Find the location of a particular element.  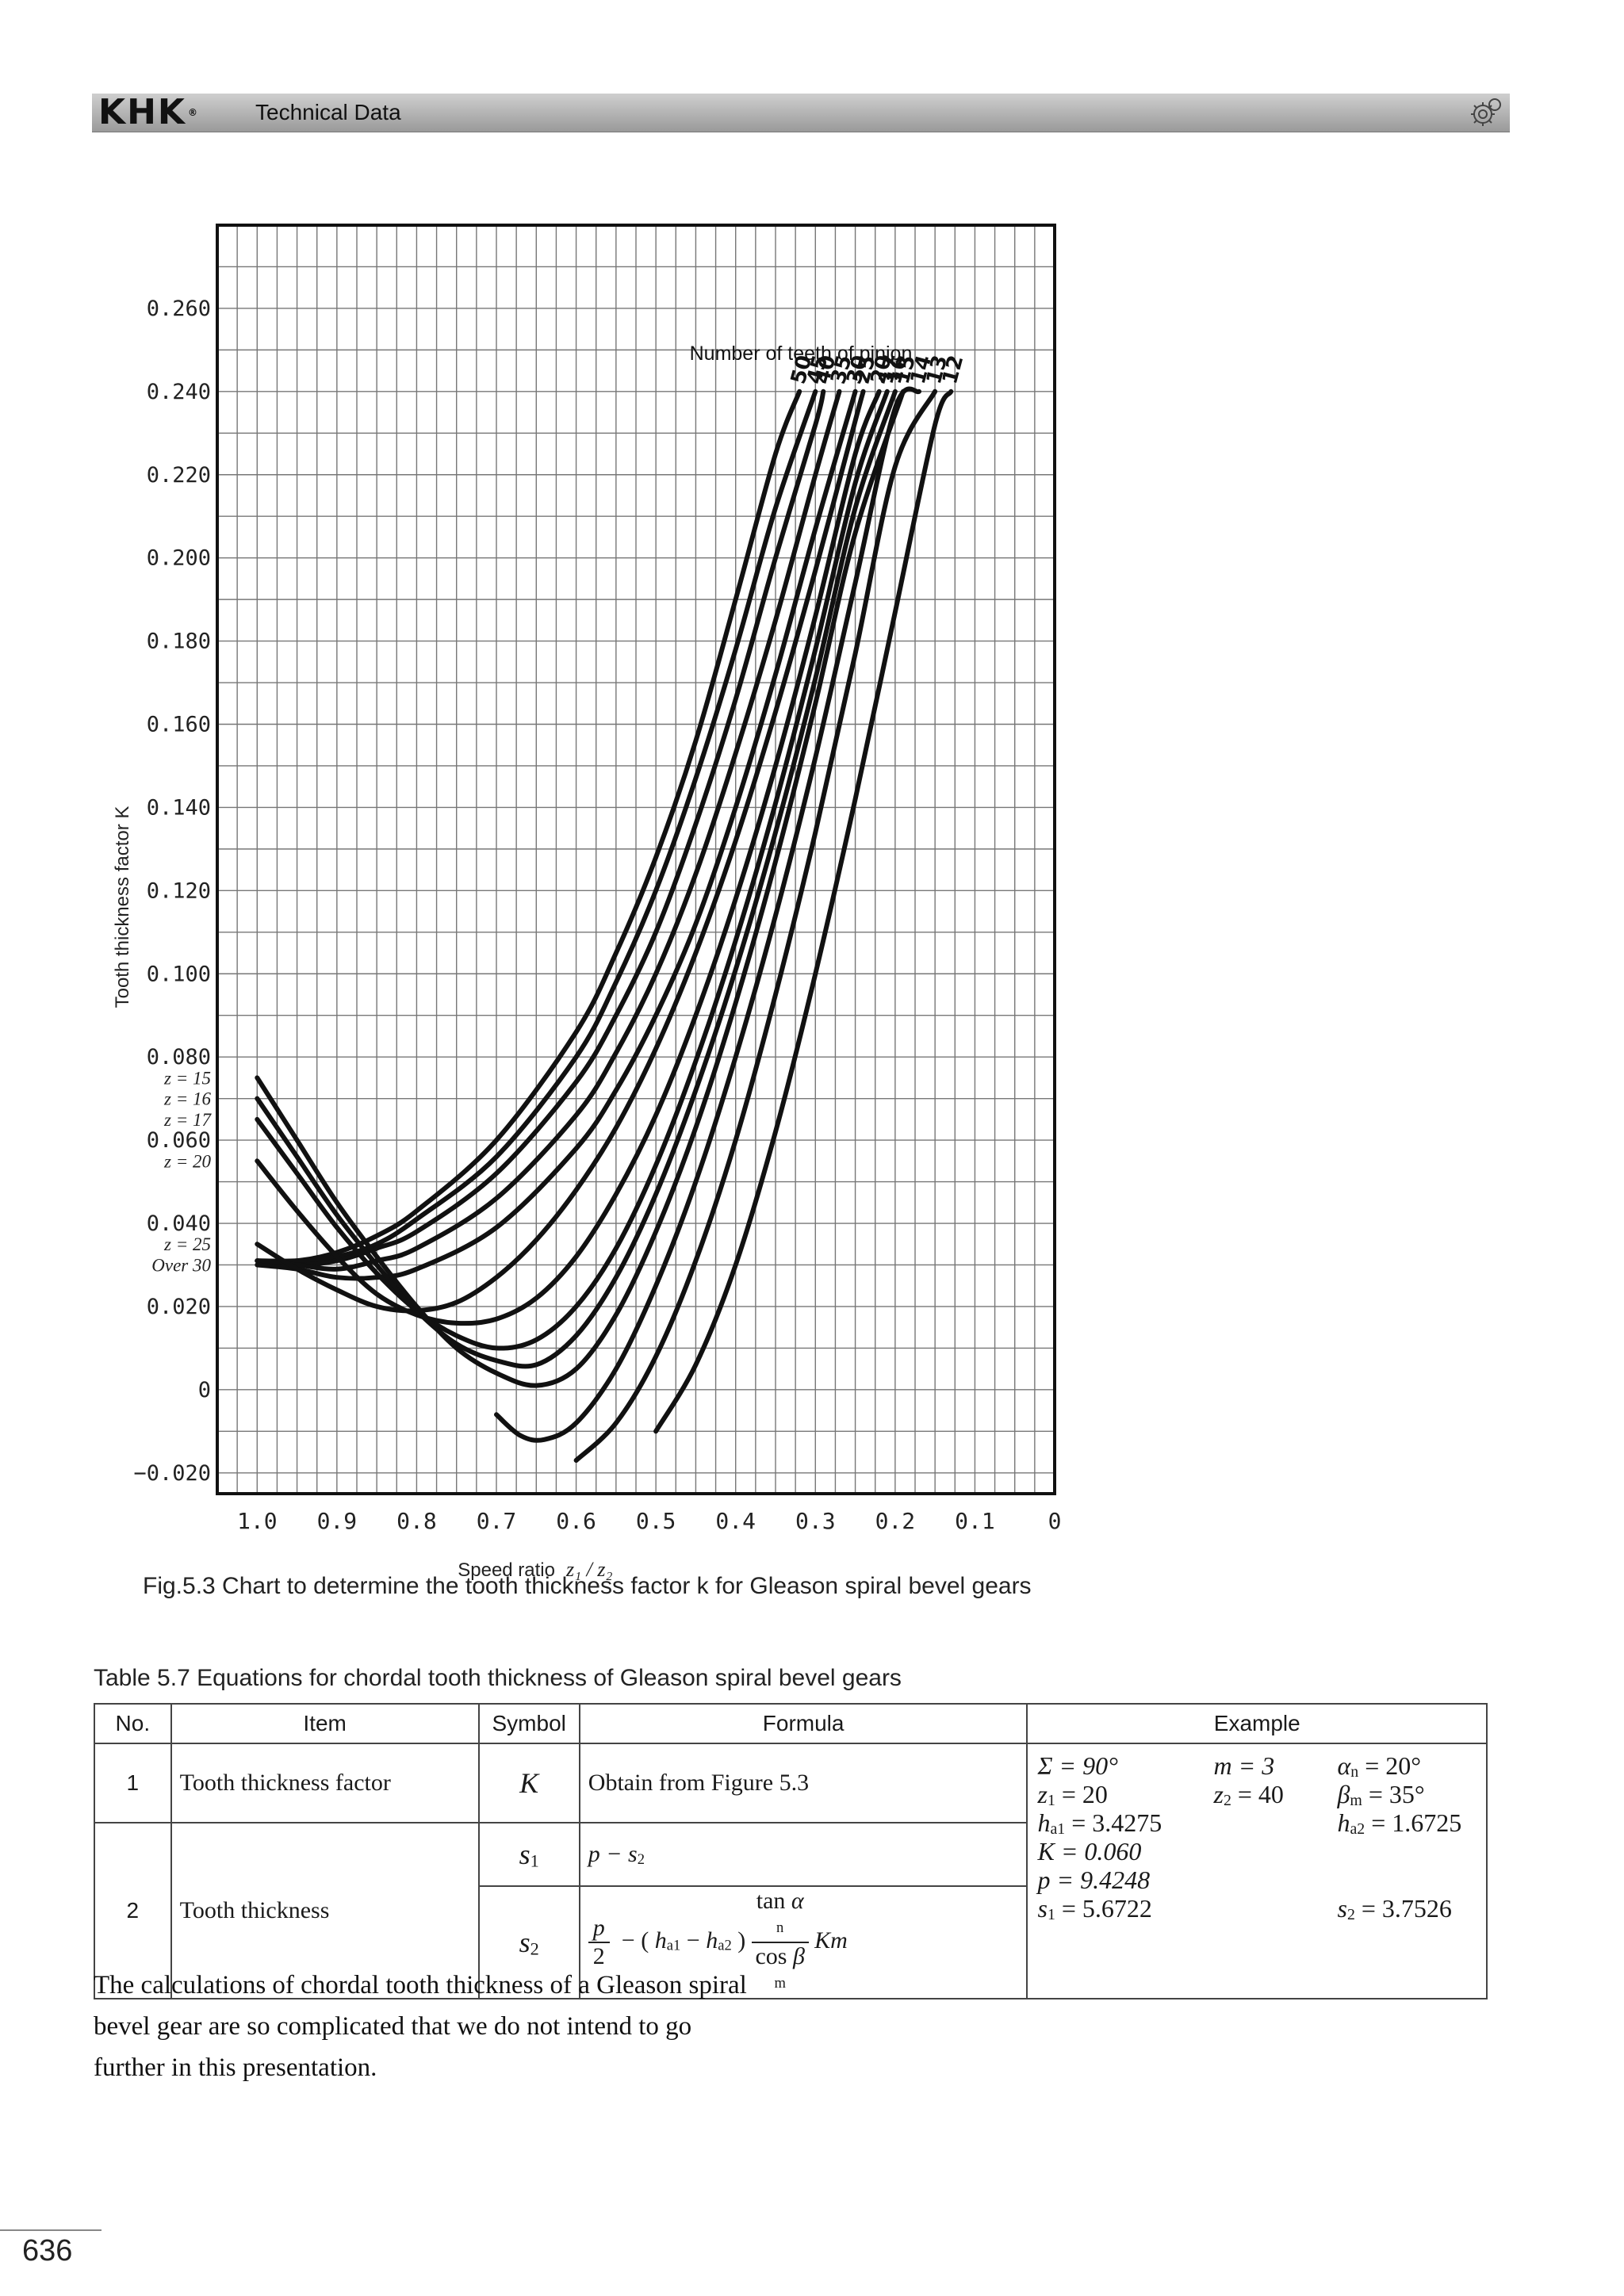

ex-z1-val: = 20 is located at coordinates (1084, 1794).